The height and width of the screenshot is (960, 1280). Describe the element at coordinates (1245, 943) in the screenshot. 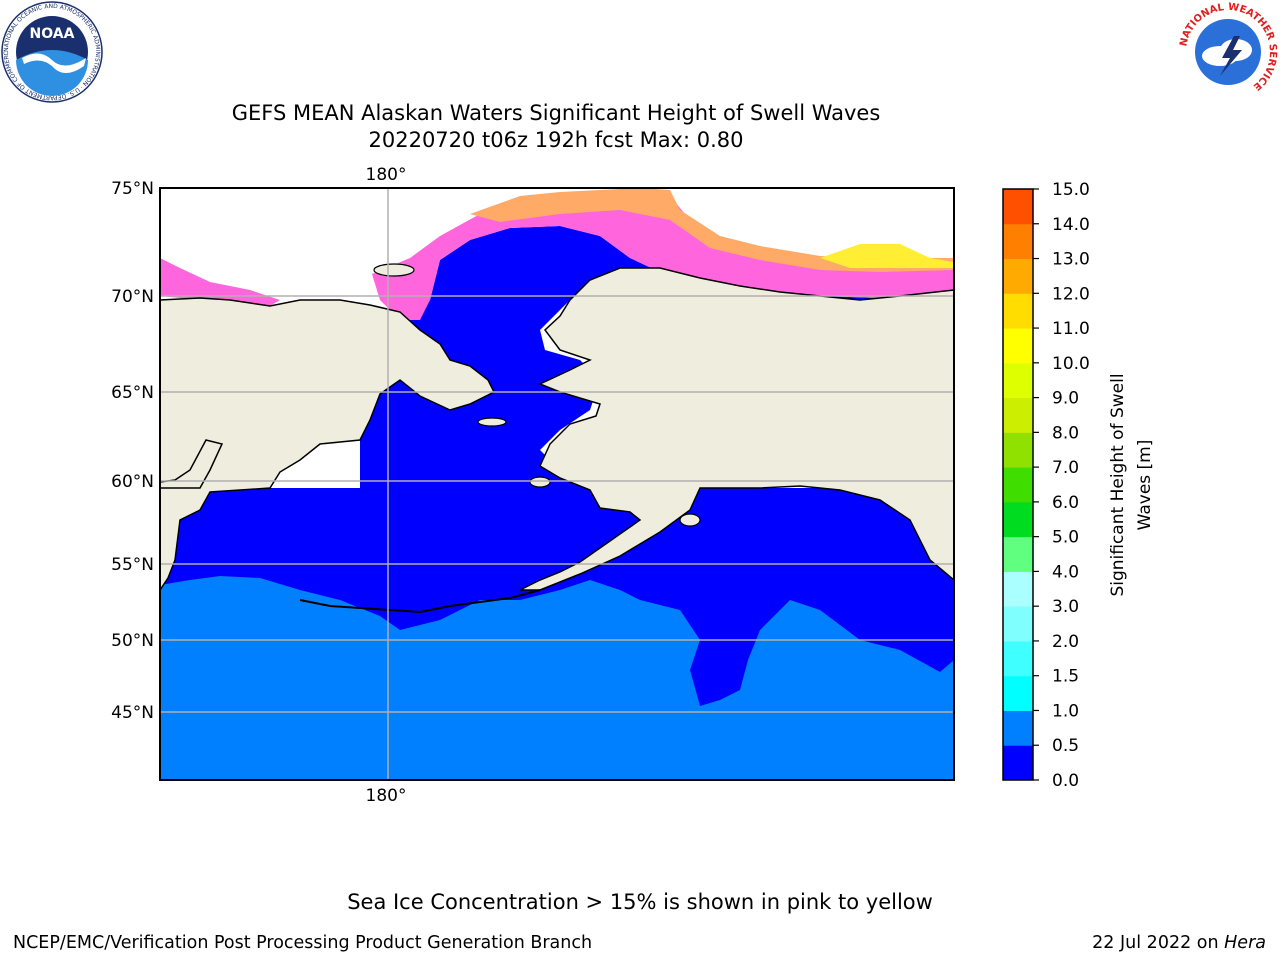

I see `footer-host: Hera` at that location.